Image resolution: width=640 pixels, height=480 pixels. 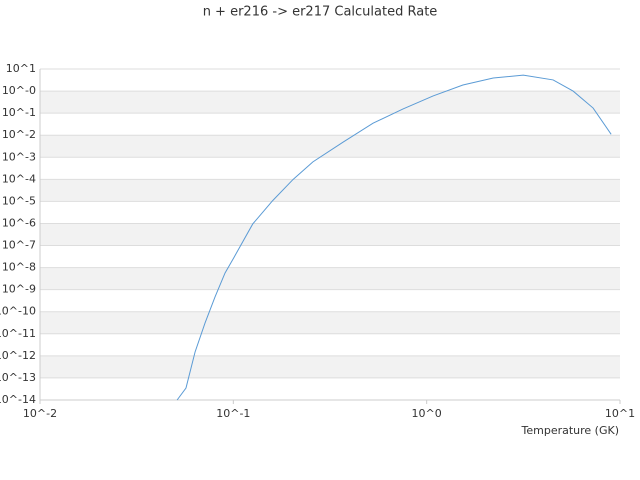 I want to click on y-tick-label: 10^-4, so click(x=19, y=178).